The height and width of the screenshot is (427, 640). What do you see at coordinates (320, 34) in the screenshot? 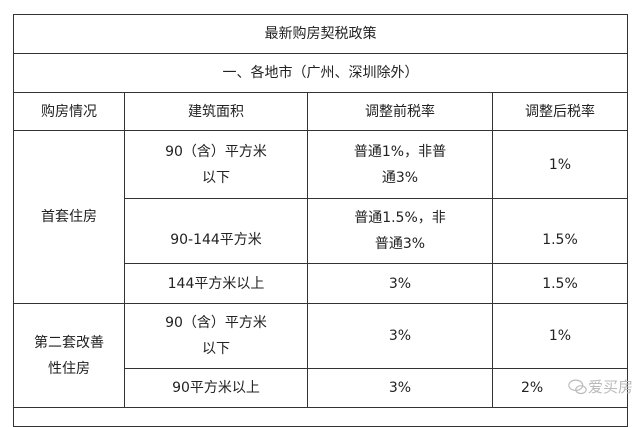
I see `table-title: 最新购房契税政策` at bounding box center [320, 34].